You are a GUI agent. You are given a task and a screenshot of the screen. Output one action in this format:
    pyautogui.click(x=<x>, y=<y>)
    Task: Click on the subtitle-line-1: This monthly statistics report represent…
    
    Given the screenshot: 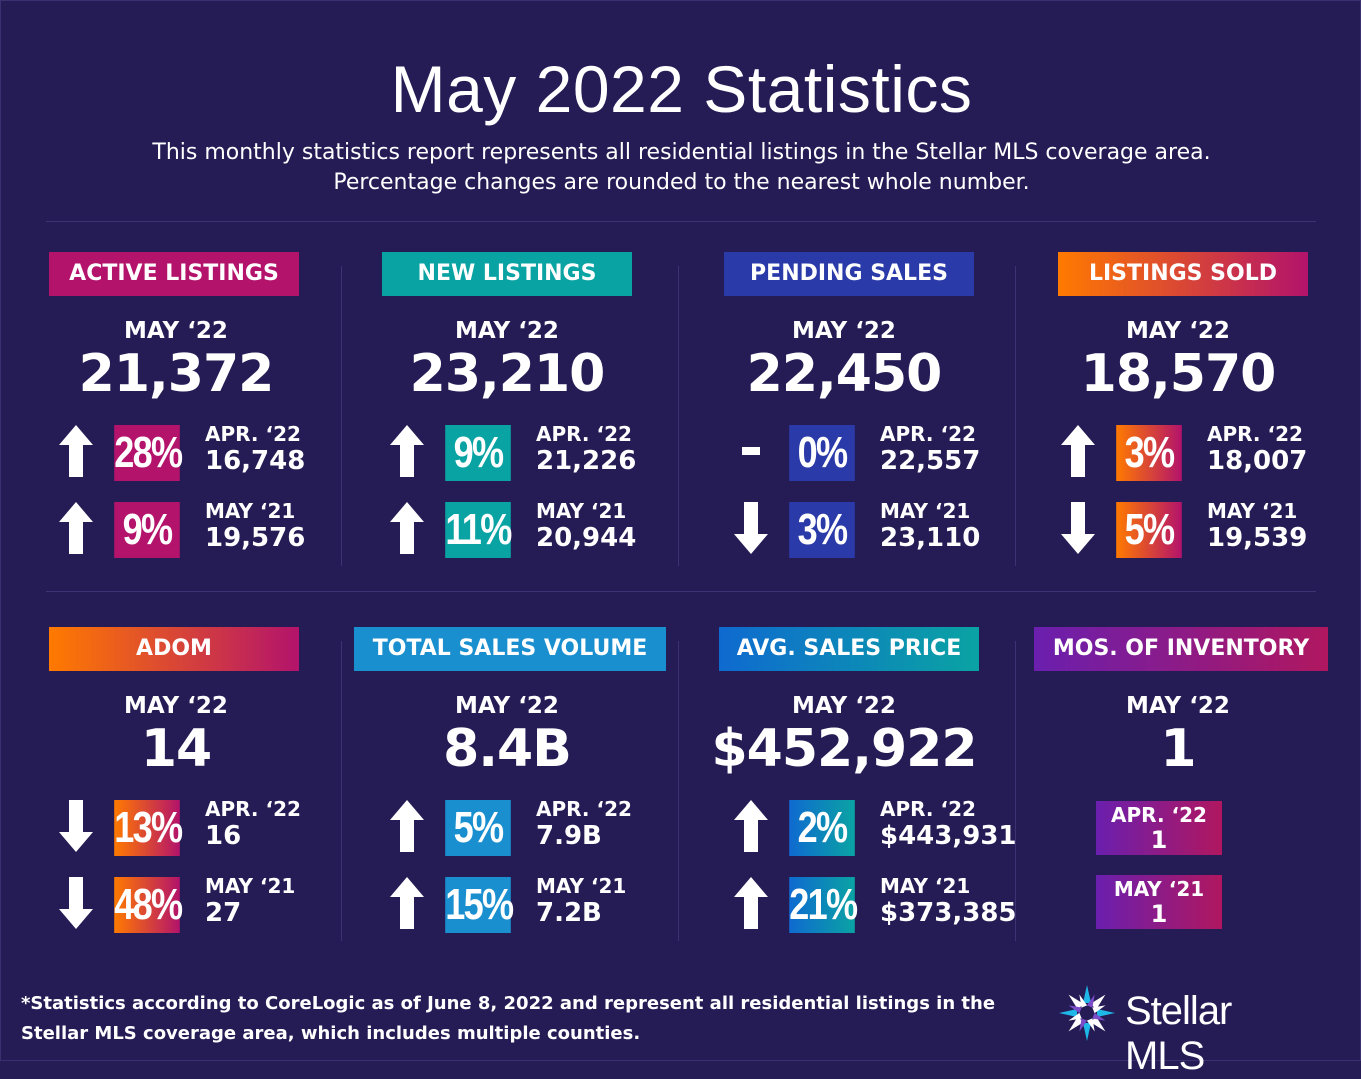 What is the action you would take?
    pyautogui.click(x=681, y=152)
    